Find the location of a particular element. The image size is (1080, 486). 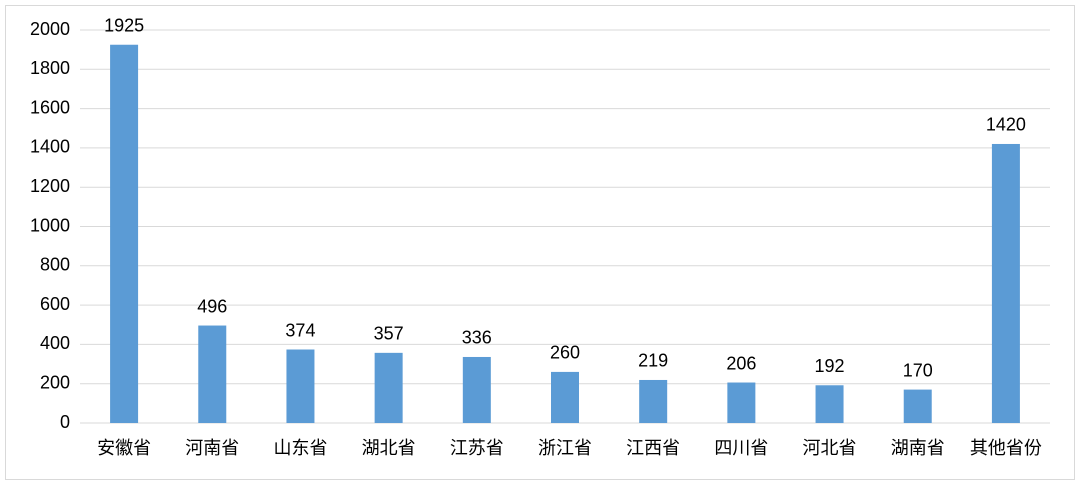

data-label: 1420 is located at coordinates (1006, 125).